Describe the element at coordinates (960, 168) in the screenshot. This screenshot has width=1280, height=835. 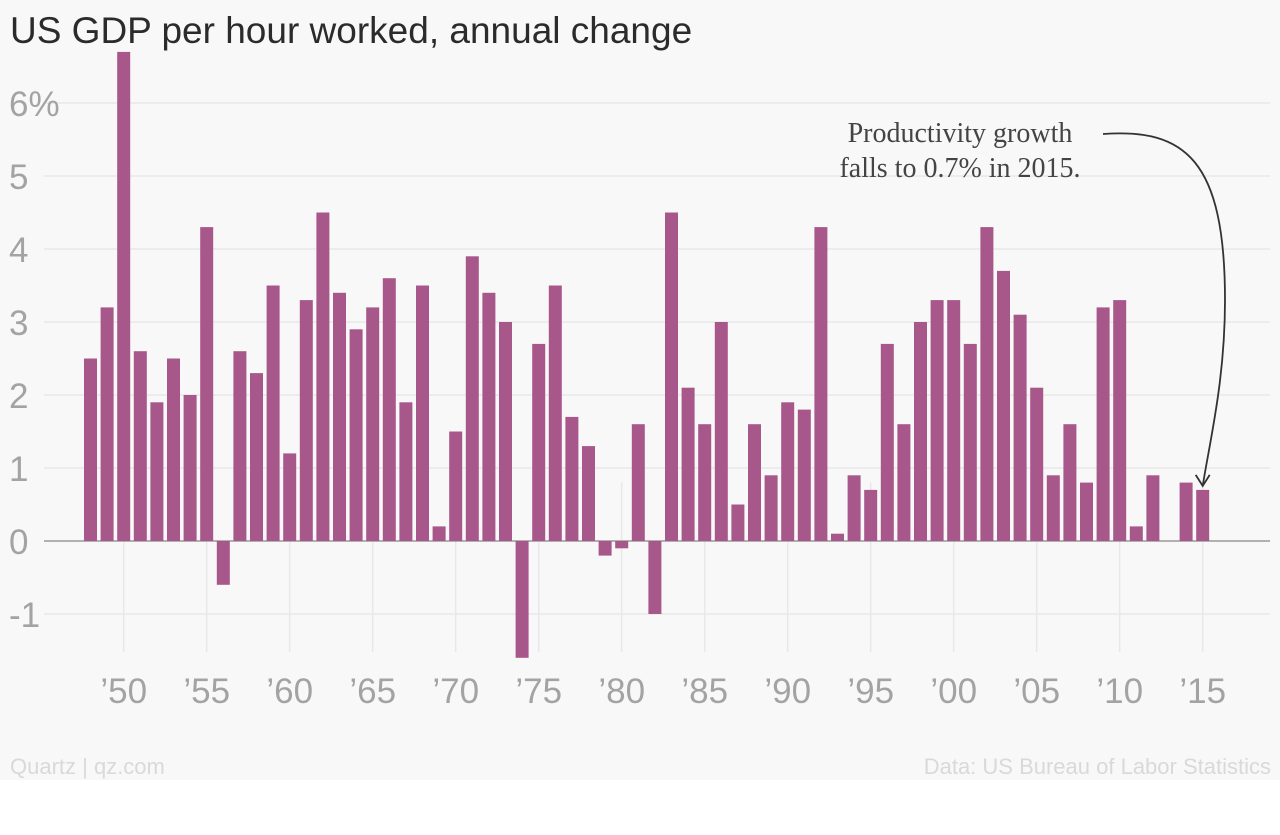
I see `annotation-line-2: falls to 0.7% in 2015.` at that location.